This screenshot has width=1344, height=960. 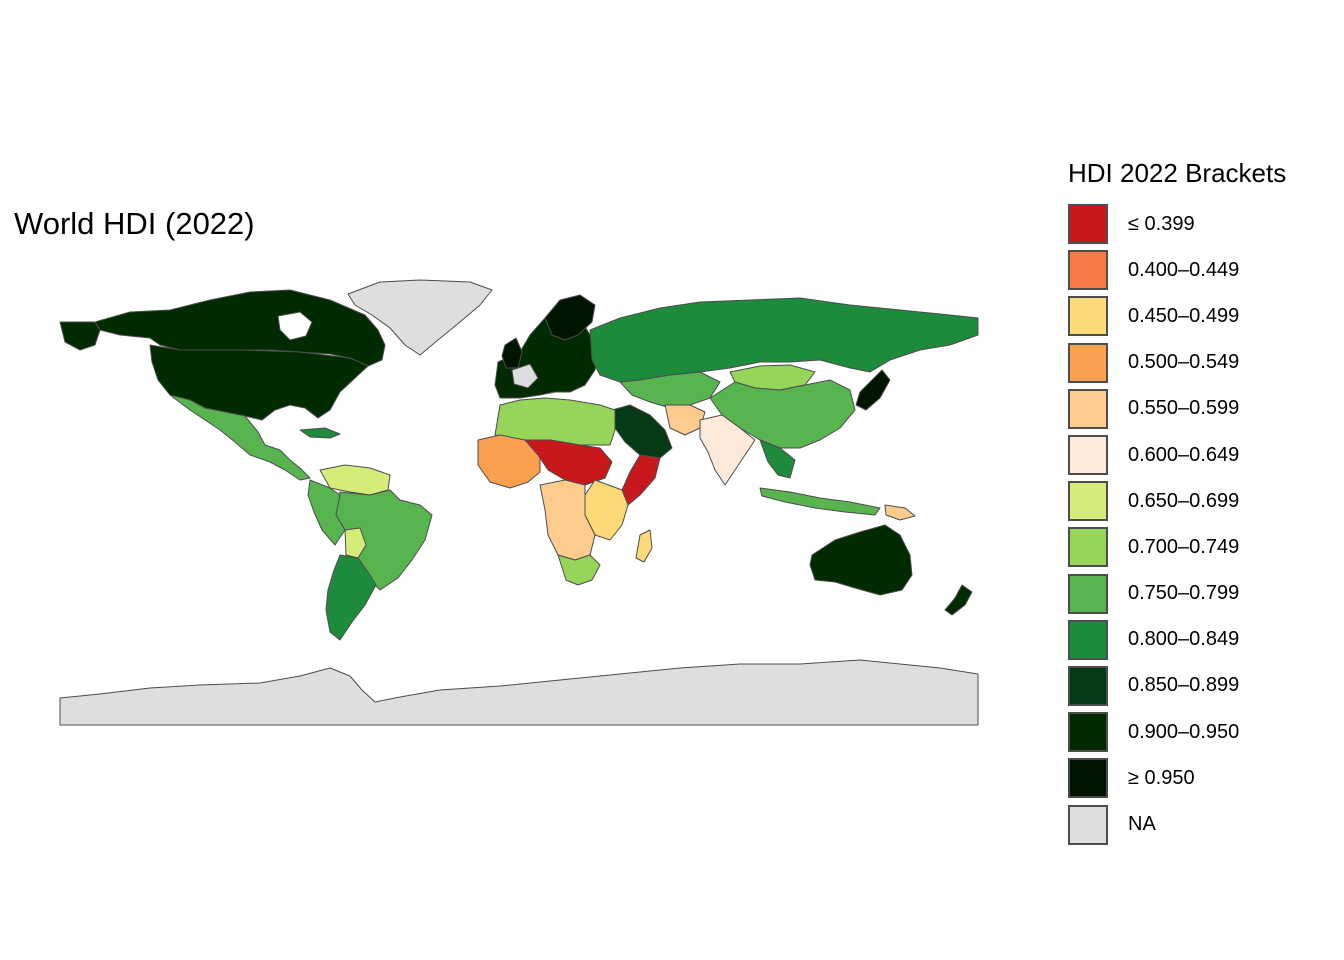 What do you see at coordinates (727, 450) in the screenshot?
I see `region-india` at bounding box center [727, 450].